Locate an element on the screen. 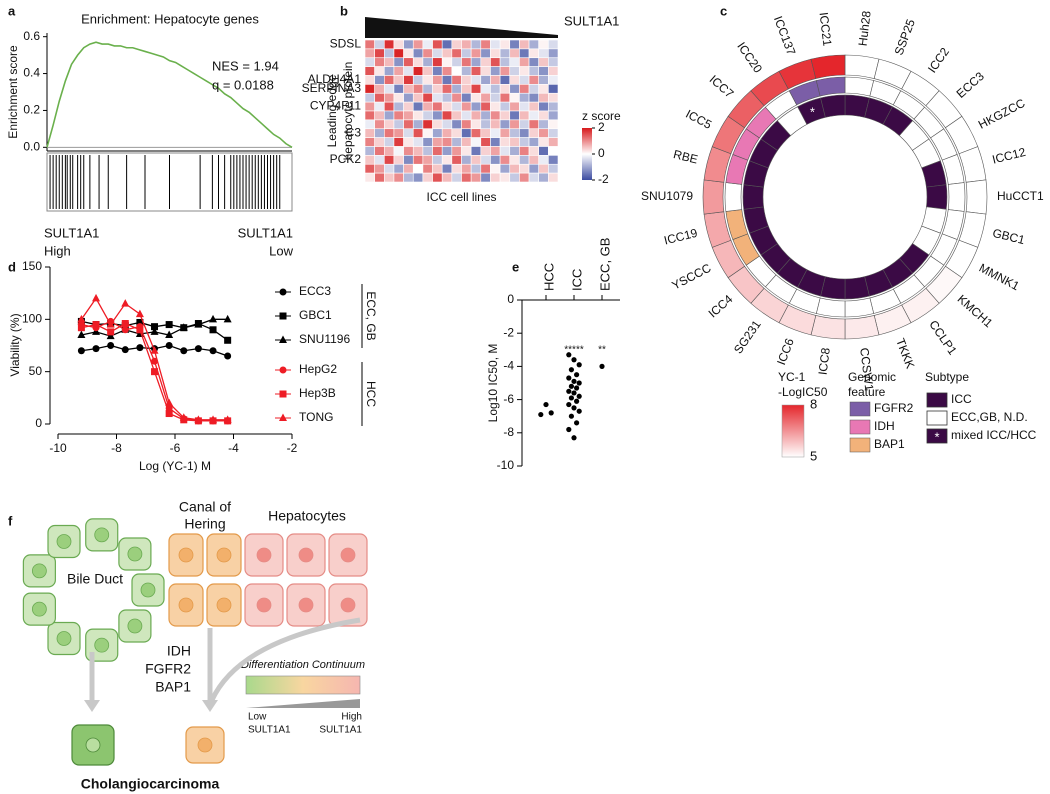 The image size is (1050, 794). cell-line-label: CCLP1 is located at coordinates (943, 338).